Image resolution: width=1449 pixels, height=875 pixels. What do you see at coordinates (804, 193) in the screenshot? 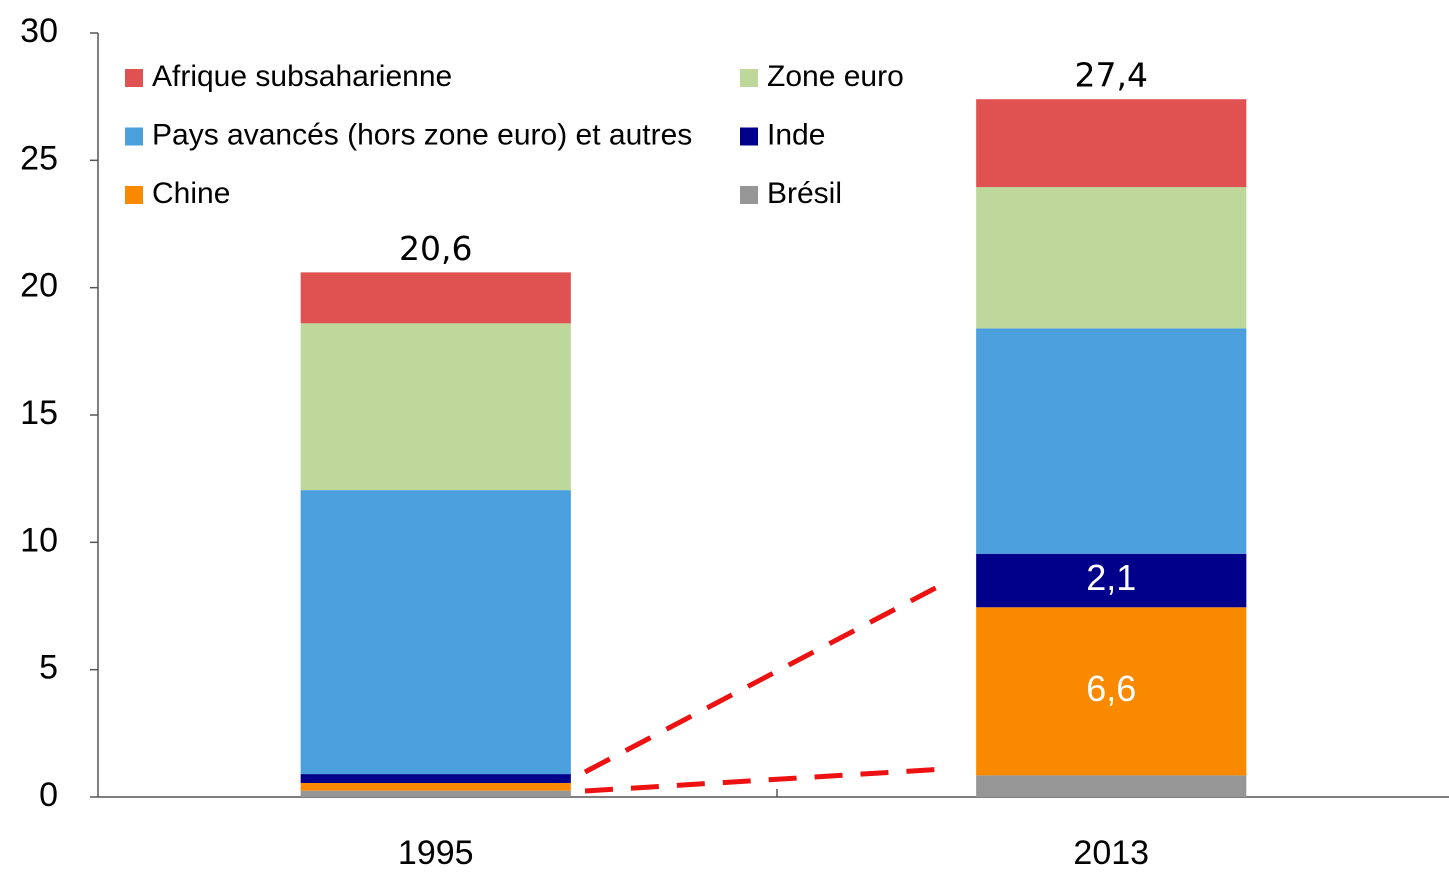
I see `legend-label: Brésil` at bounding box center [804, 193].